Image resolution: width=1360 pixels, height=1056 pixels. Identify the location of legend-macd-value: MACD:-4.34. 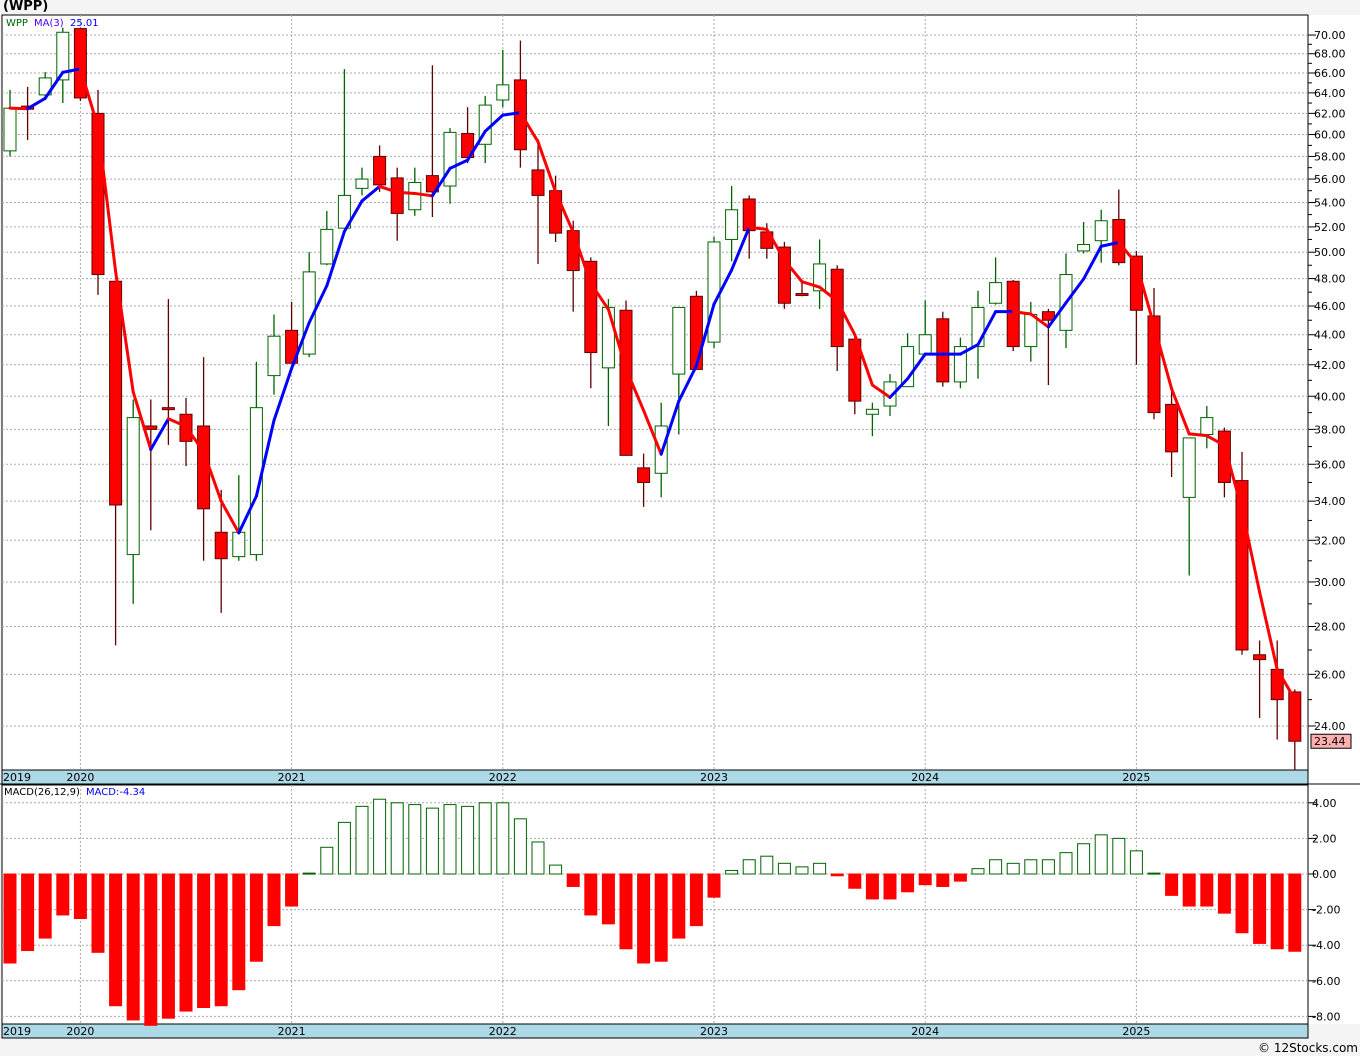
(115, 792).